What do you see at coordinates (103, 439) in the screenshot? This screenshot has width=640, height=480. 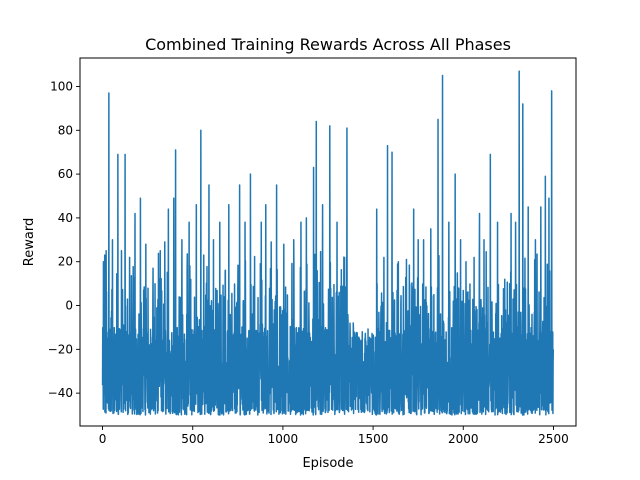 I see `x-tick-label: 0` at bounding box center [103, 439].